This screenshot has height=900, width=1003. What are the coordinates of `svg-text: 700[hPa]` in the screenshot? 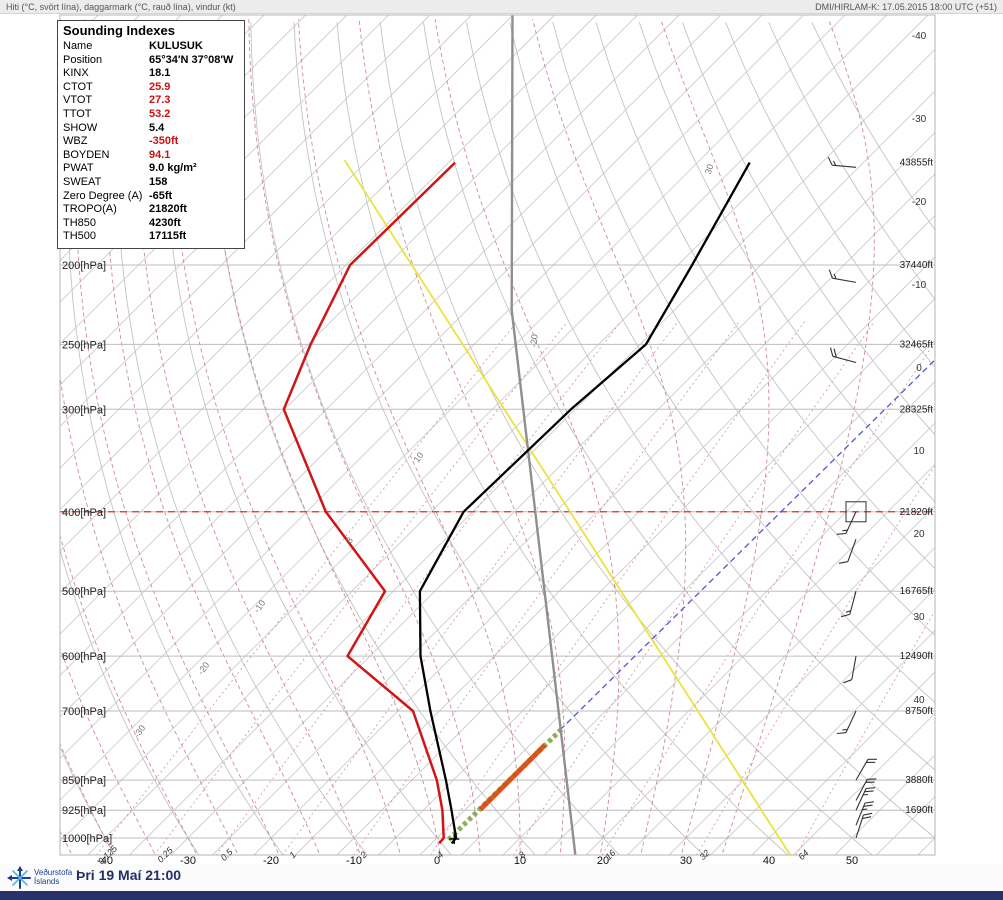 It's located at (84, 712).